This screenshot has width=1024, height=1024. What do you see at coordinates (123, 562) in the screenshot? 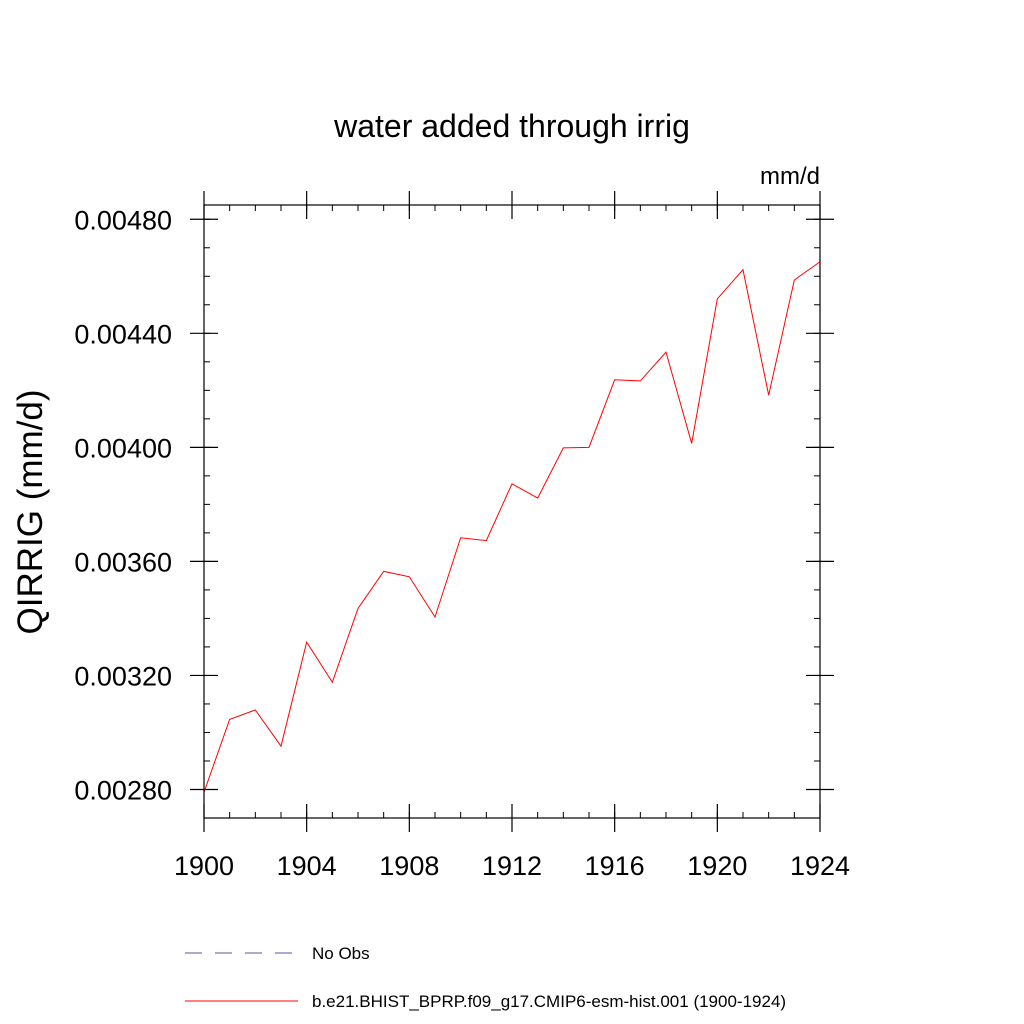
I see `y-tick-label: 0.00360` at bounding box center [123, 562].